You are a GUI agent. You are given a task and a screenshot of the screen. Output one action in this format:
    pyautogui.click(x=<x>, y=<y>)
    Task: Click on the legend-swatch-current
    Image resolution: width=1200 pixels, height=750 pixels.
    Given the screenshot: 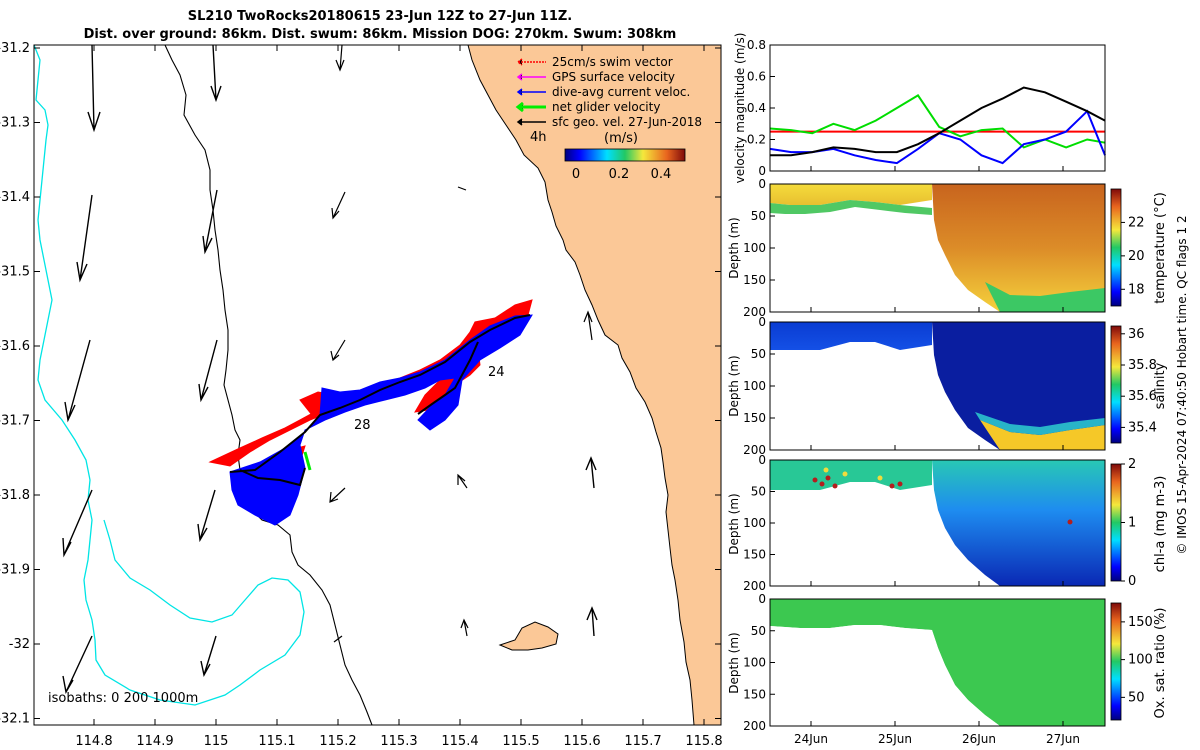 What is the action you would take?
    pyautogui.click(x=531, y=92)
    